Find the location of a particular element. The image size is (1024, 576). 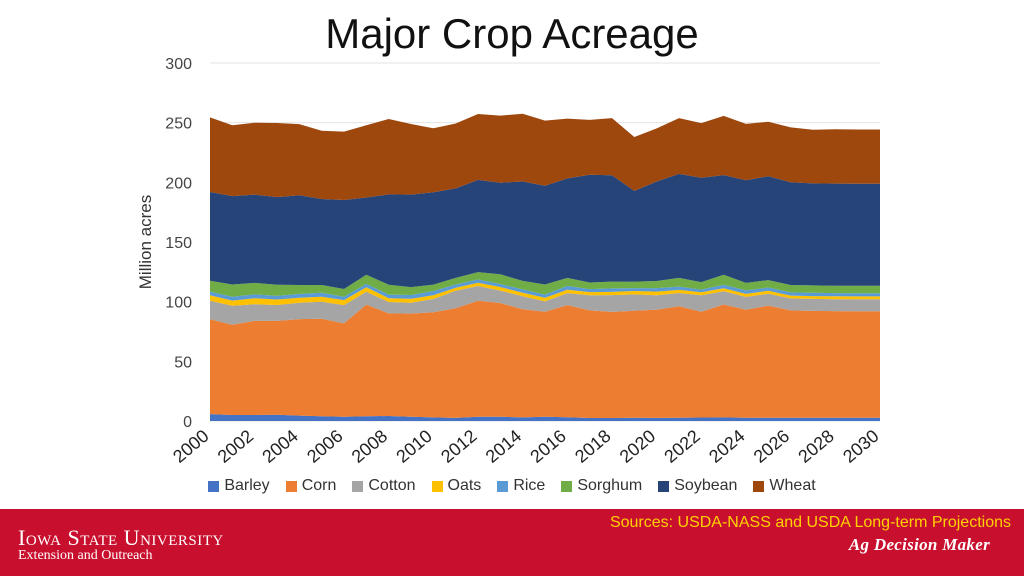

area-wheat is located at coordinates (545, 156).